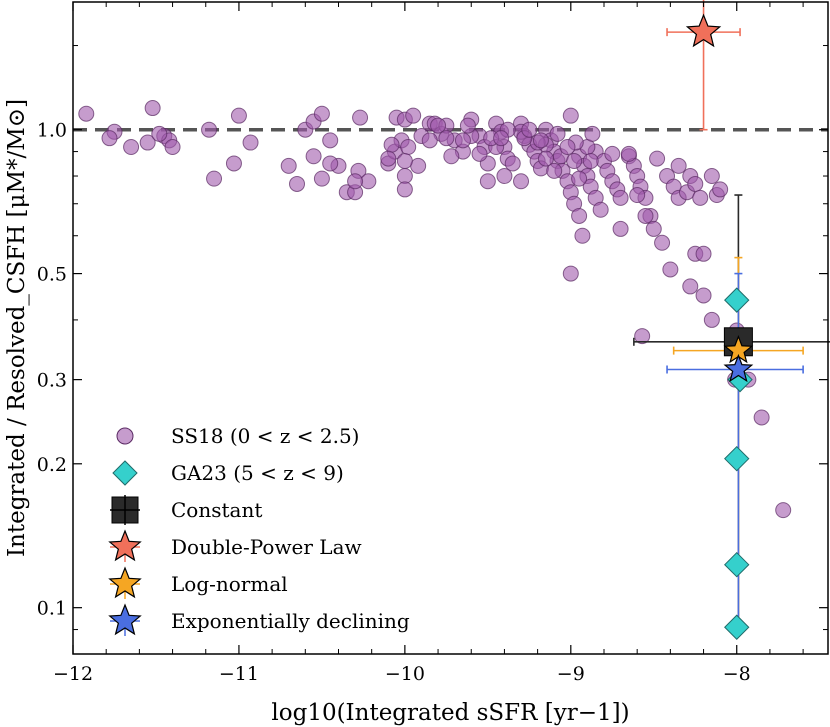 The width and height of the screenshot is (830, 727). What do you see at coordinates (52, 465) in the screenshot?
I see `y-tick-label: 0.2` at bounding box center [52, 465].